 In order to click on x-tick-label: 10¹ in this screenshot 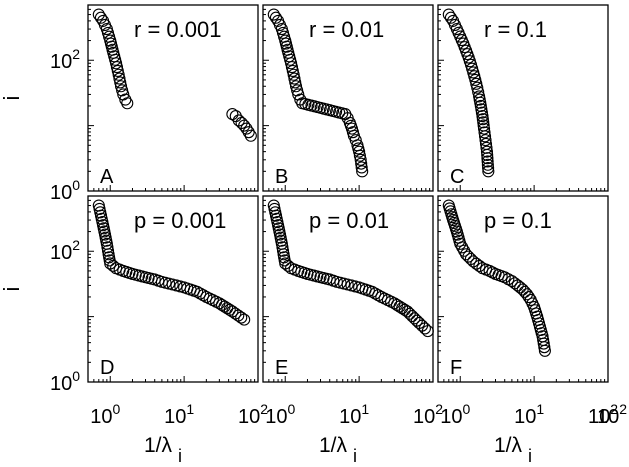, I will do `click(179, 414)`.